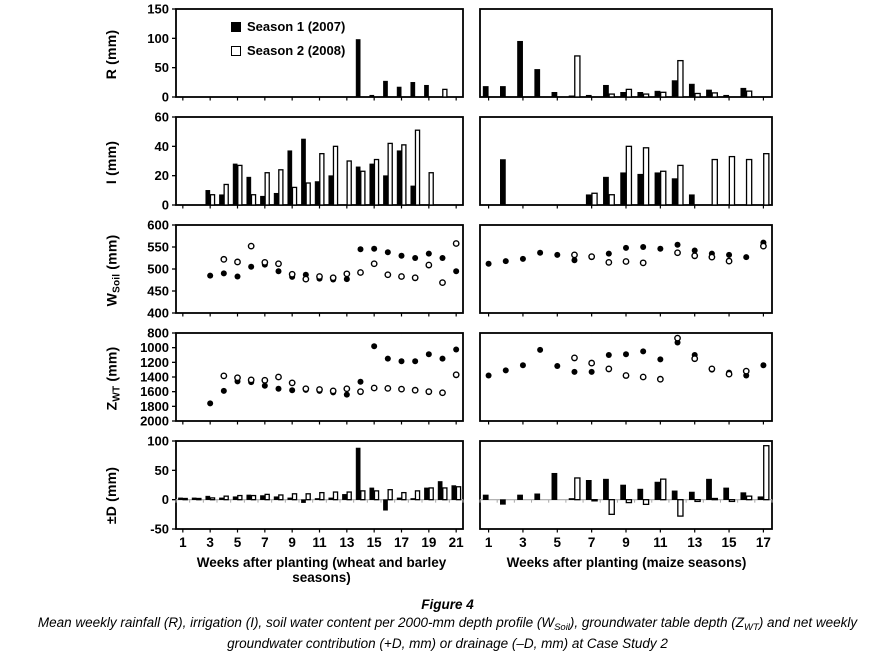 Image resolution: width=895 pixels, height=653 pixels. Describe the element at coordinates (113, 378) in the screenshot. I see `water-table-axis-label: ZWT (mm)` at that location.